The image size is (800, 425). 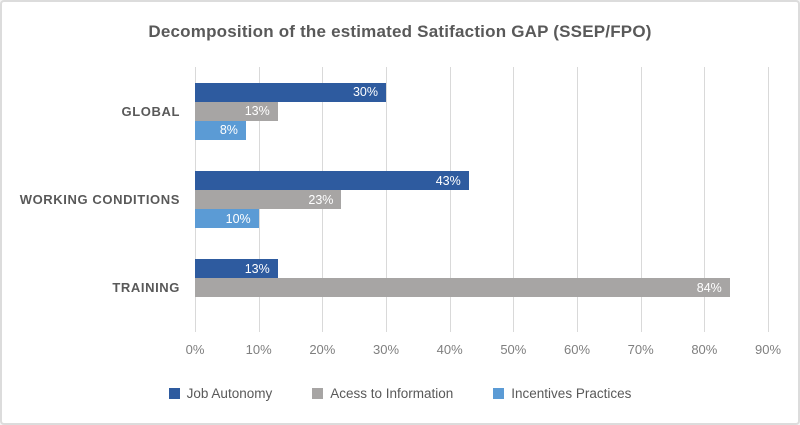 I want to click on bar-value-label: 10%, so click(x=238, y=218).